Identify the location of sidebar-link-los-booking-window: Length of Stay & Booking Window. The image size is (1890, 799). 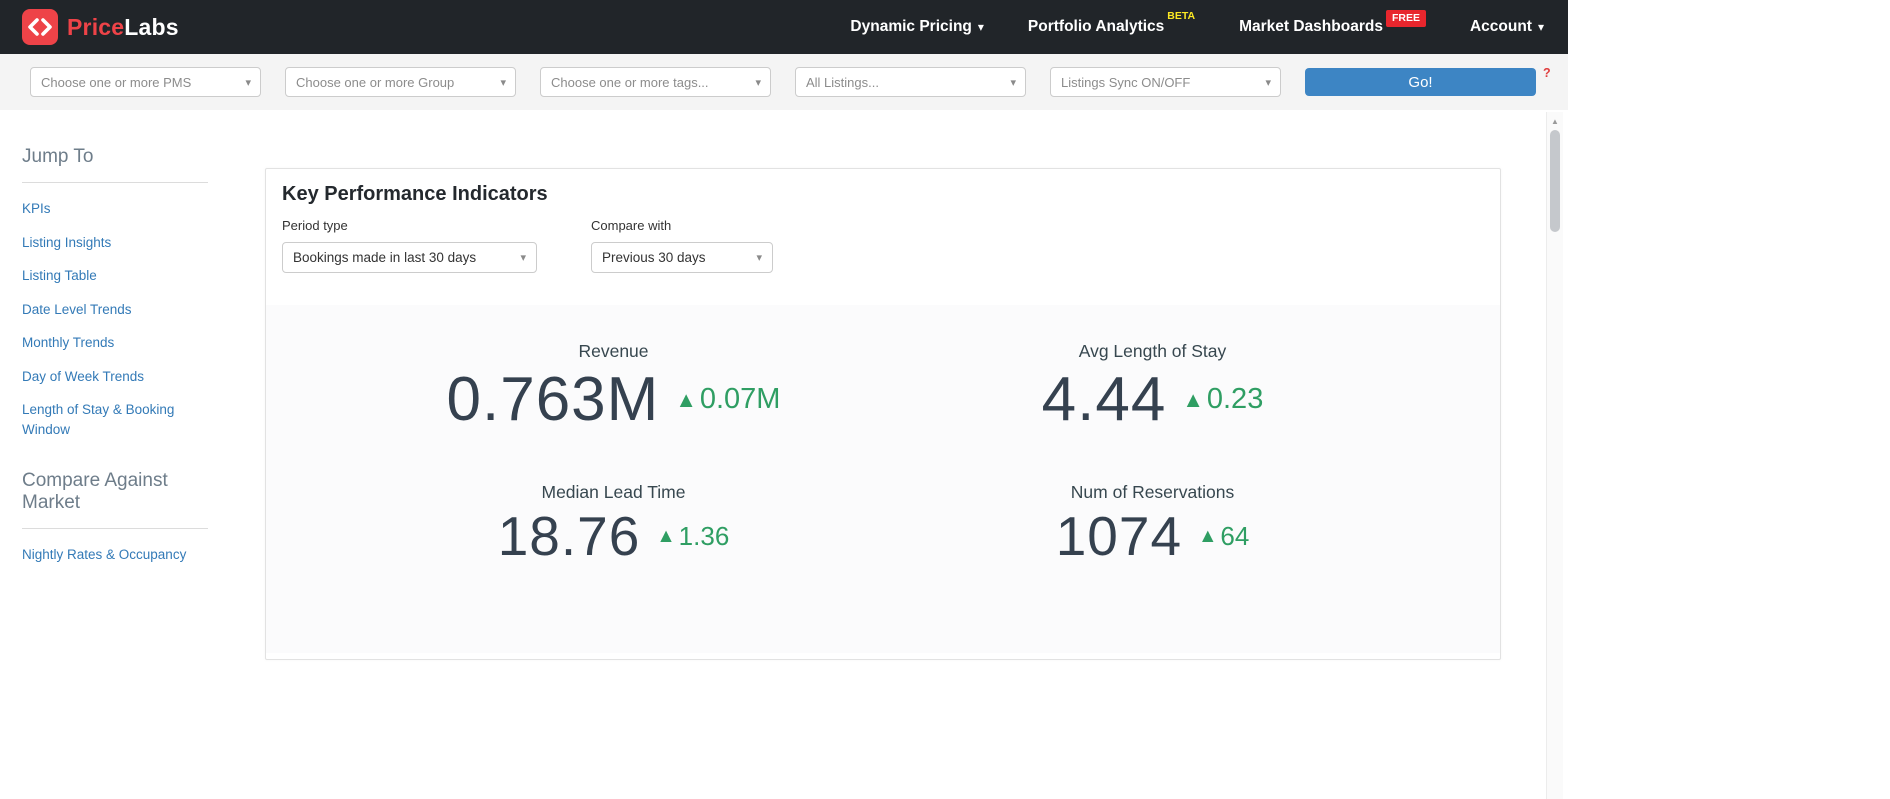
(98, 419).